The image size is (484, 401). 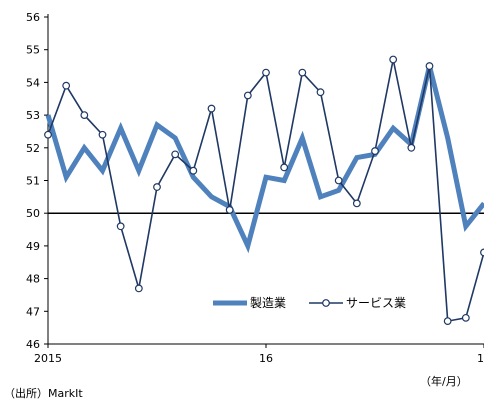 What do you see at coordinates (326, 303) in the screenshot?
I see `legend-marker-services` at bounding box center [326, 303].